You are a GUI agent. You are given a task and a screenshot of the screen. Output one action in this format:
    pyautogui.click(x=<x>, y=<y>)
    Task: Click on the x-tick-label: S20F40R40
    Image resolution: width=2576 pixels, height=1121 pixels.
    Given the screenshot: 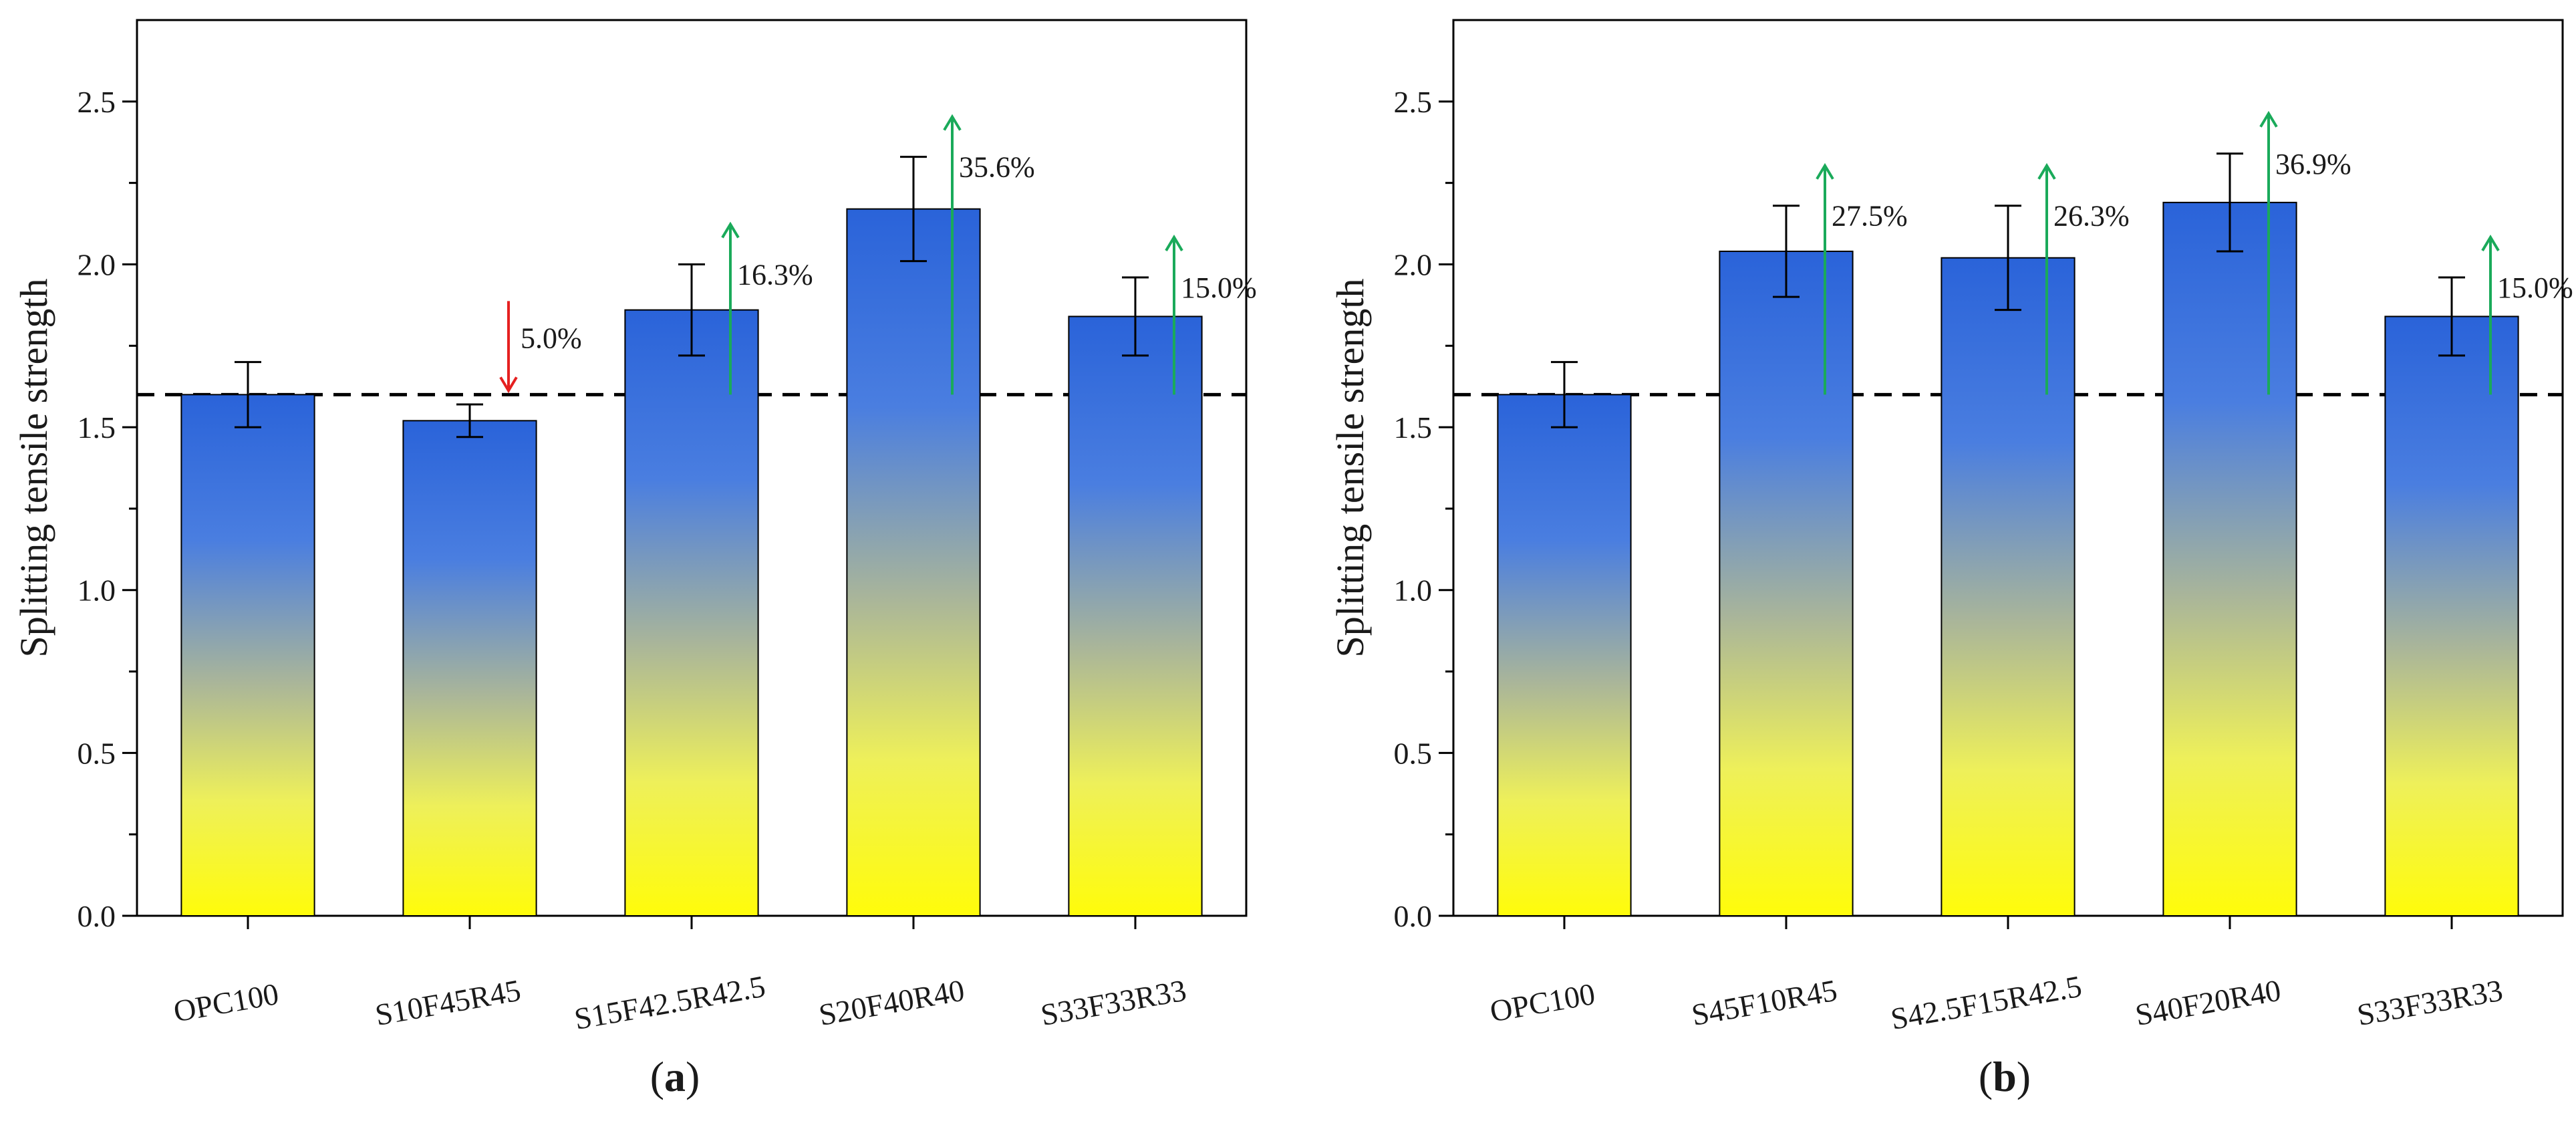 What is the action you would take?
    pyautogui.click(x=892, y=1002)
    